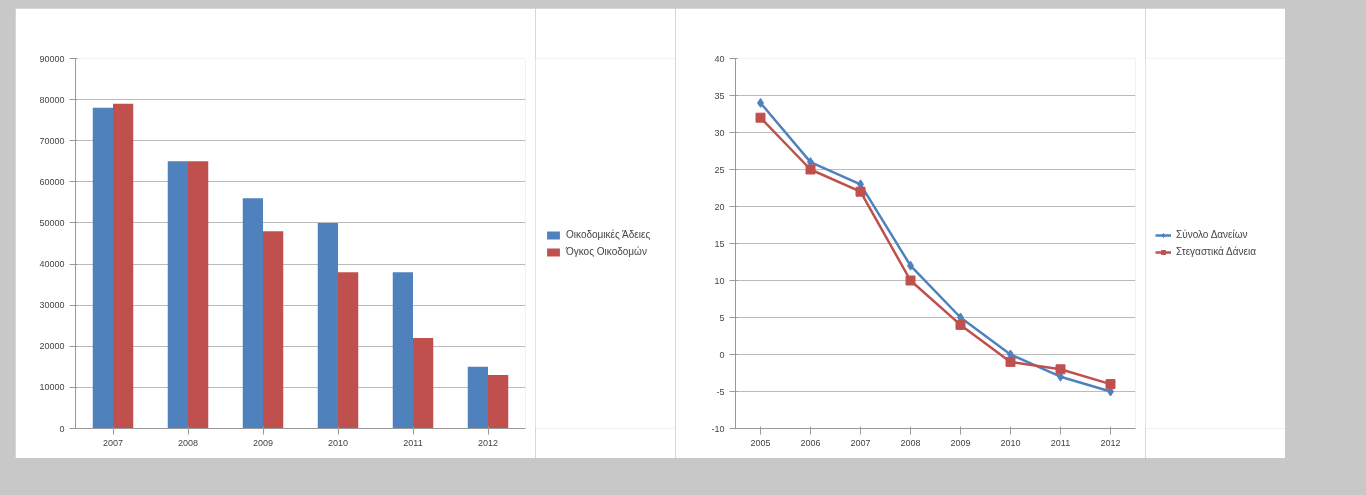 The height and width of the screenshot is (495, 1366). What do you see at coordinates (52, 58) in the screenshot?
I see `y-tick-label: 90000` at bounding box center [52, 58].